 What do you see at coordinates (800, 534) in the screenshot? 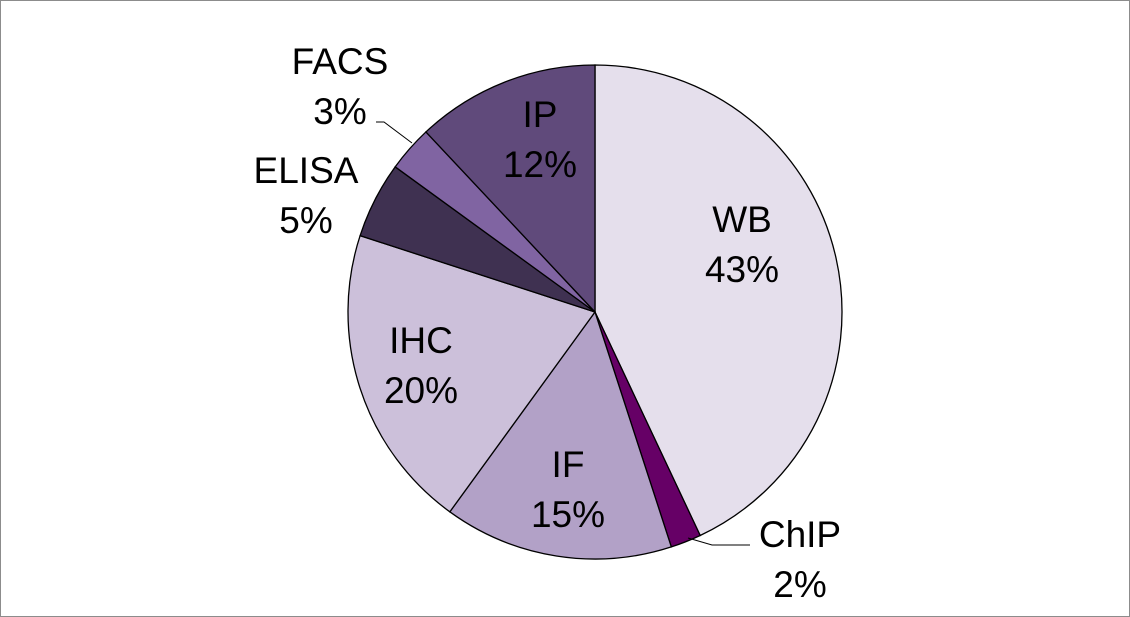
I see `slice-label-chip: ChIP` at bounding box center [800, 534].